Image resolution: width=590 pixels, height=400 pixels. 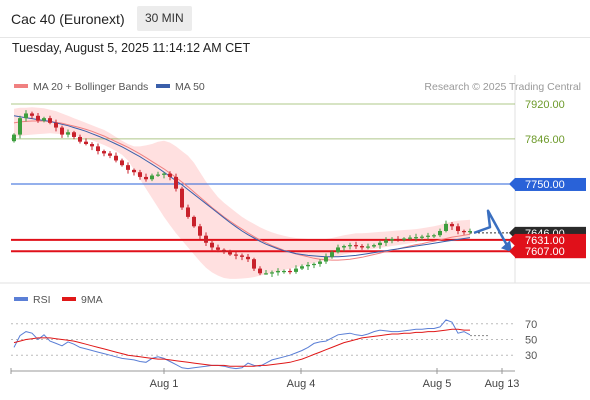 I want to click on ma20-legend-swatch, so click(x=21, y=86).